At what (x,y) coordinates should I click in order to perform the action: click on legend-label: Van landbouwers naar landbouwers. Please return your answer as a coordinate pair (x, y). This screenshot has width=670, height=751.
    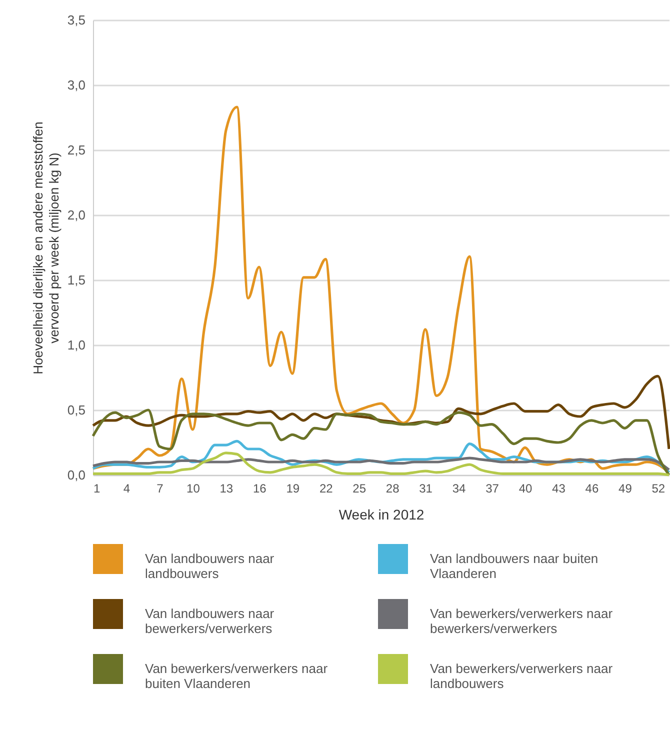
    Looking at the image, I should click on (210, 566).